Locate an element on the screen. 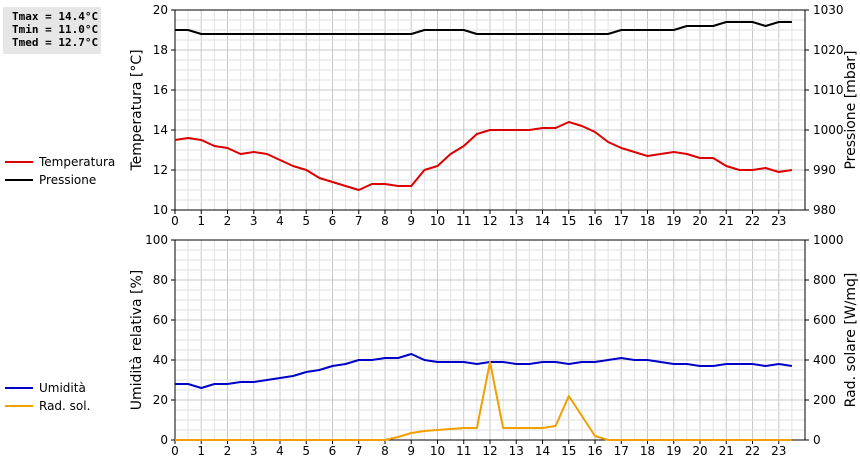 This screenshot has width=860, height=460. legend-label-temperatura: Temperatura is located at coordinates (77, 162).